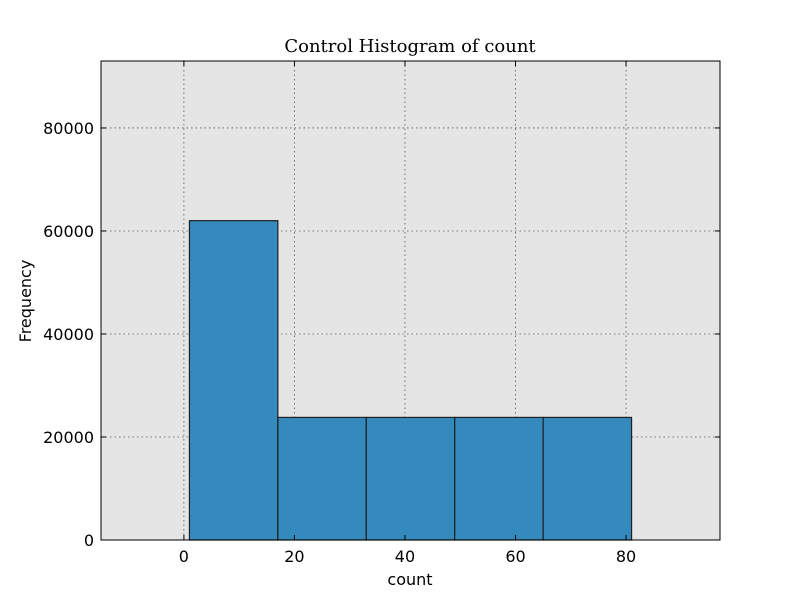 This screenshot has height=600, width=800. I want to click on x-tick-label: 80, so click(626, 556).